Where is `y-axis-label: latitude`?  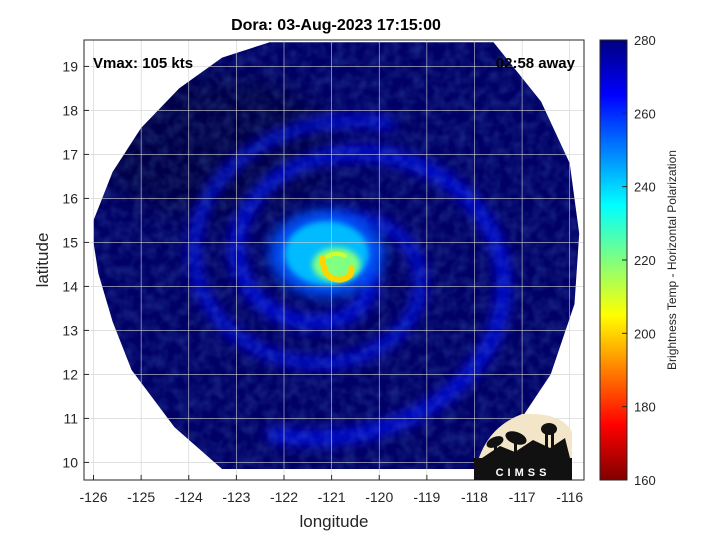
y-axis-label: latitude is located at coordinates (42, 260).